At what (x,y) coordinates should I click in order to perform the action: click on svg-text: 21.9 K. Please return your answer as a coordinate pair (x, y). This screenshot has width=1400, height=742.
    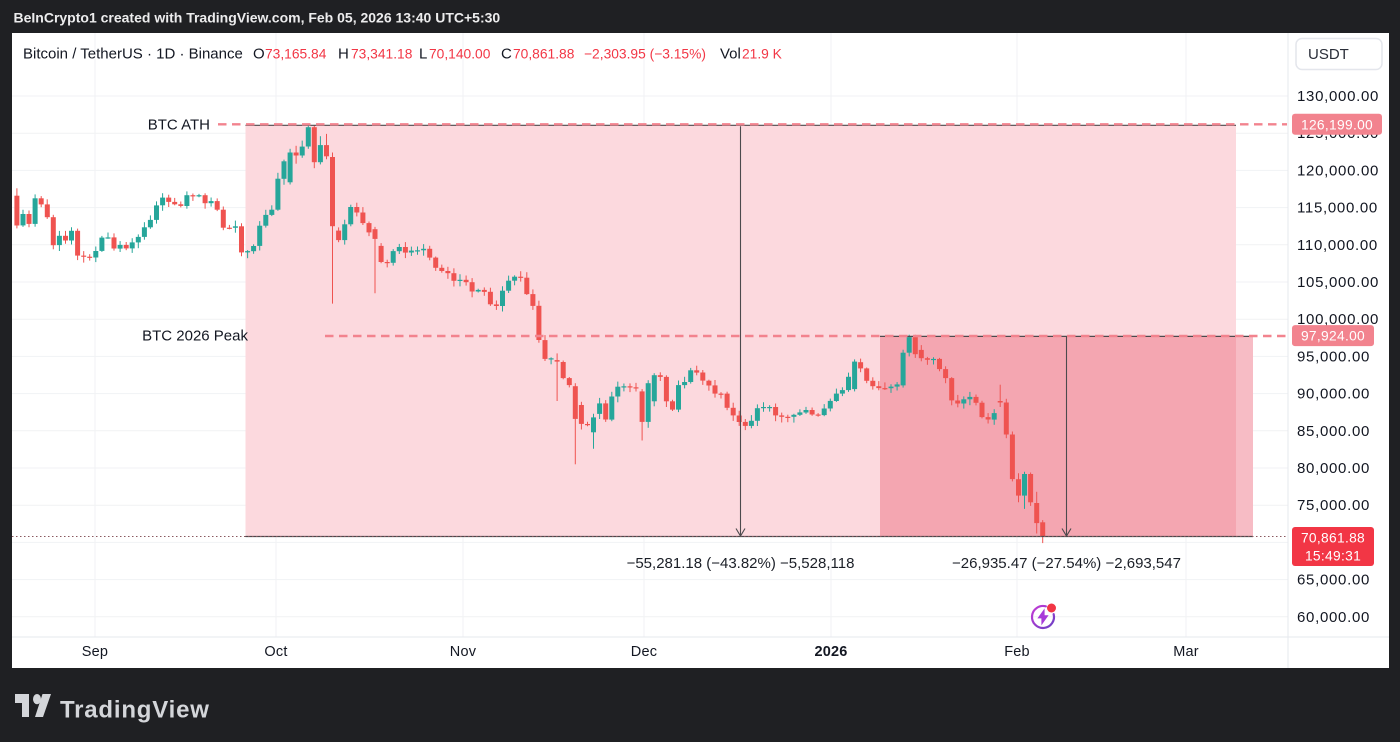
    Looking at the image, I should click on (762, 54).